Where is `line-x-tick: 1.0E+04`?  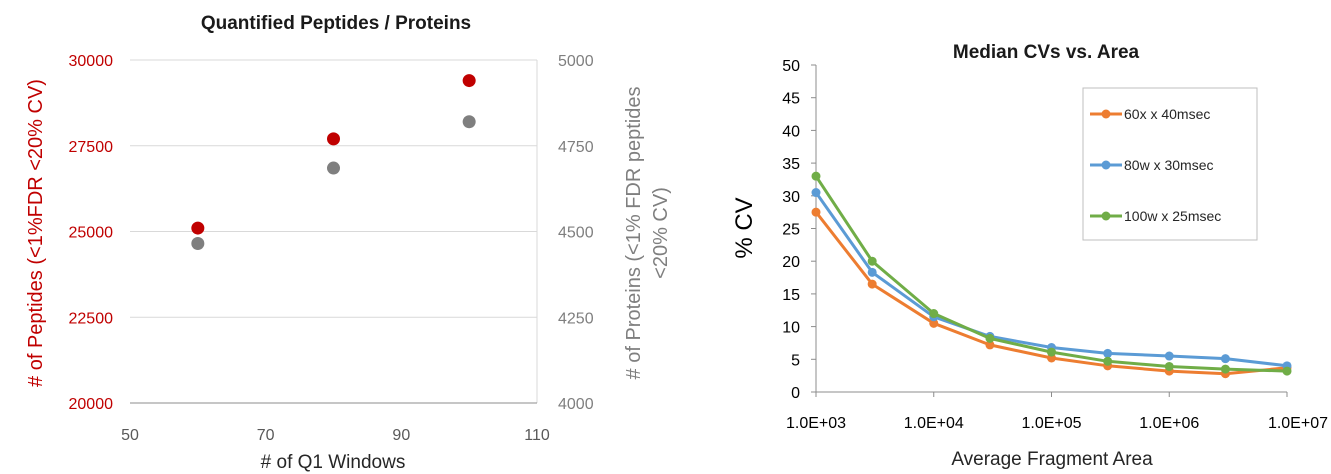
line-x-tick: 1.0E+04 is located at coordinates (934, 423).